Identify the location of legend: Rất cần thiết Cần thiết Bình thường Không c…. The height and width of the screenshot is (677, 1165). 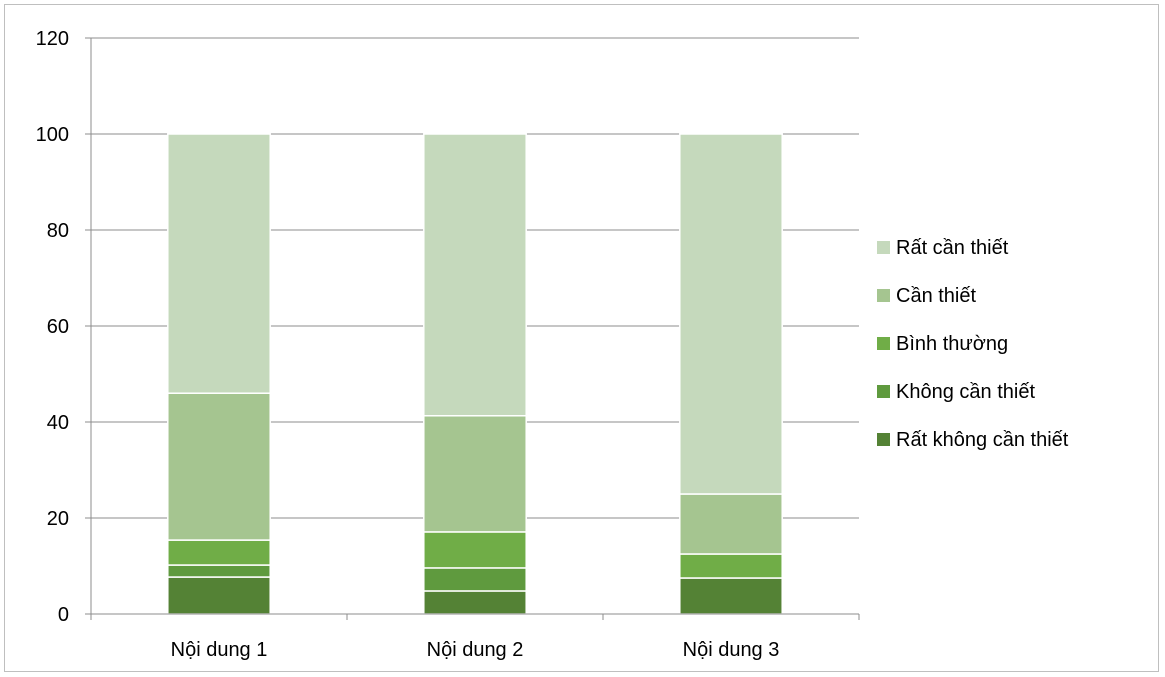
(973, 344).